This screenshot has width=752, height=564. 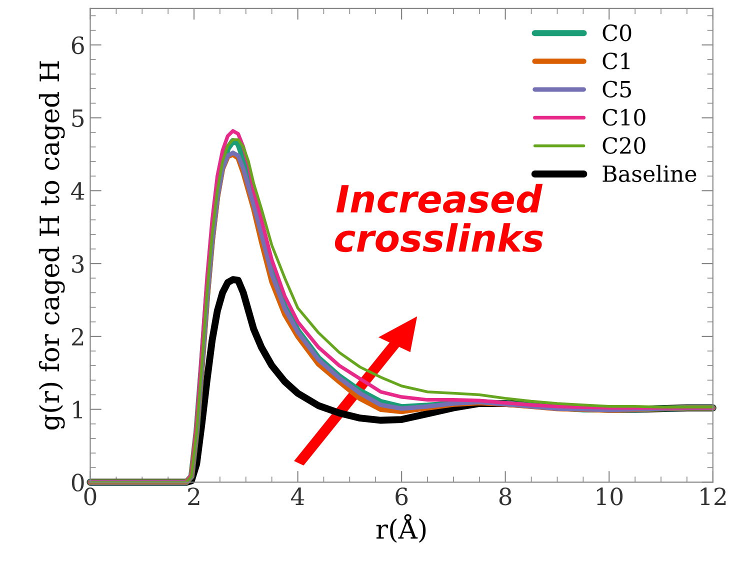 I want to click on legend-label: C20, so click(x=624, y=145).